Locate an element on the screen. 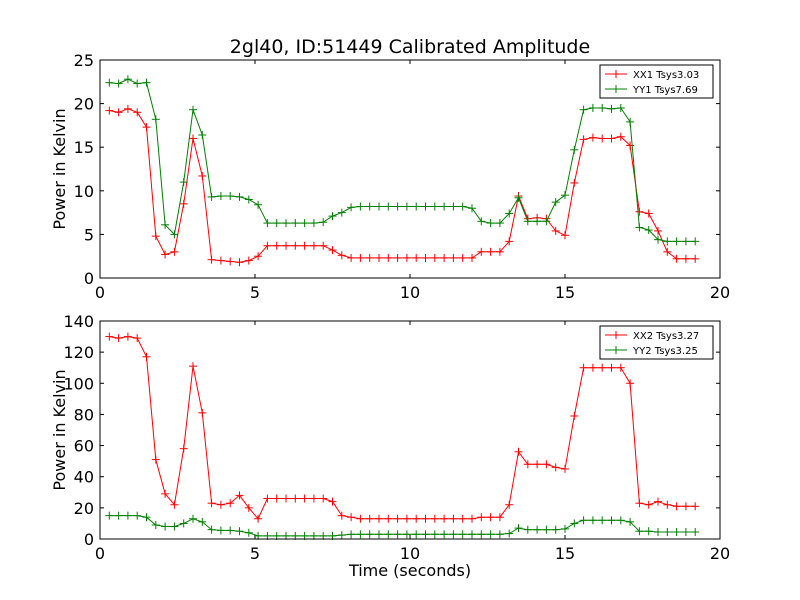  legend-box is located at coordinates (656, 81).